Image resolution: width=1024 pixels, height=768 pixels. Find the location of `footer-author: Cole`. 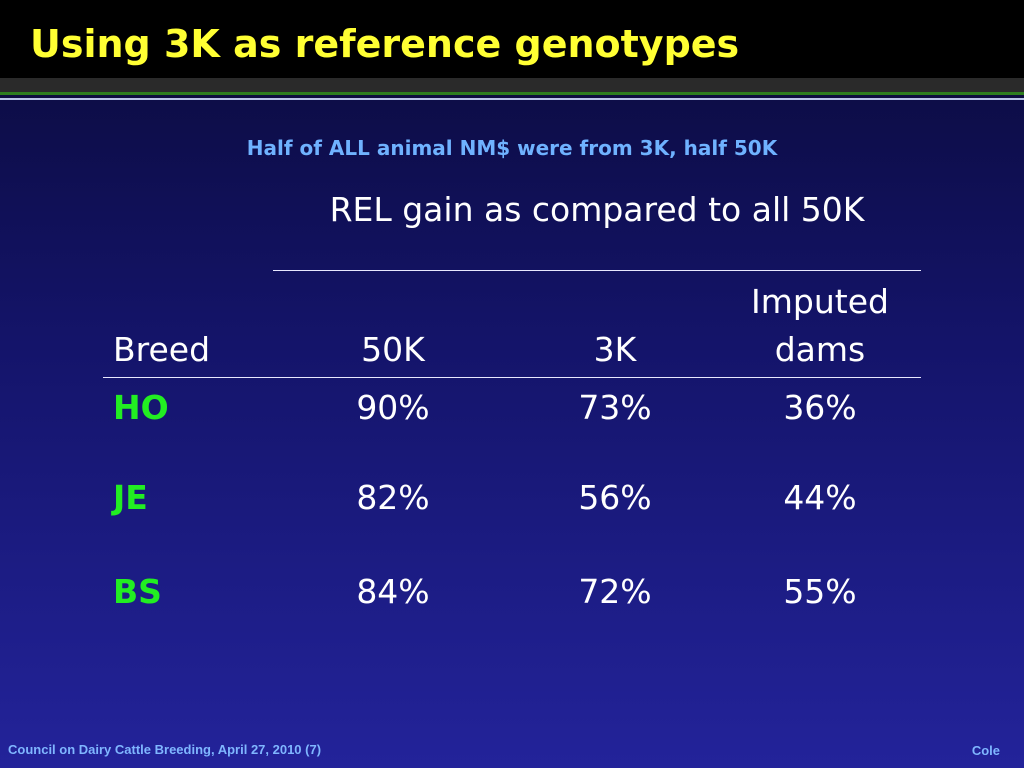

footer-author: Cole is located at coordinates (985, 750).